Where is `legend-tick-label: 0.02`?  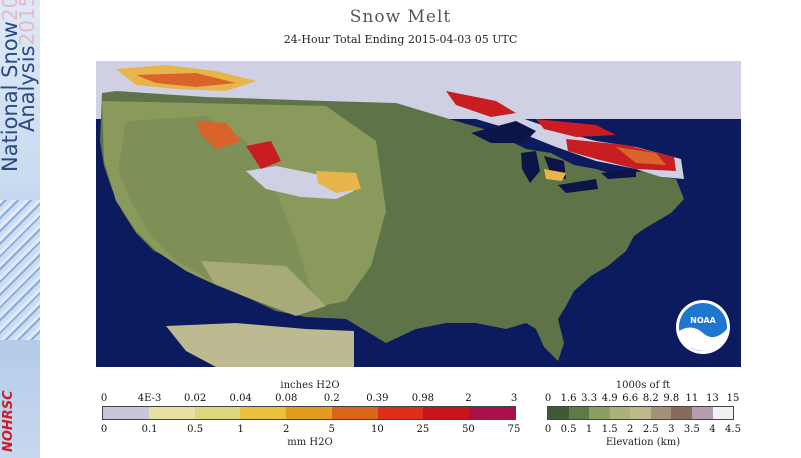
legend-tick-label: 0.02 is located at coordinates (195, 398).